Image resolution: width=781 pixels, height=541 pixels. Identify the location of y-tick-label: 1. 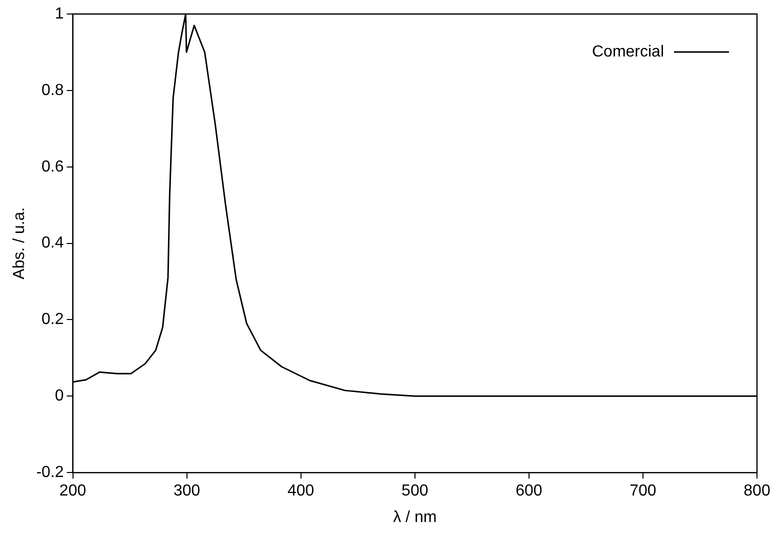
(59, 13).